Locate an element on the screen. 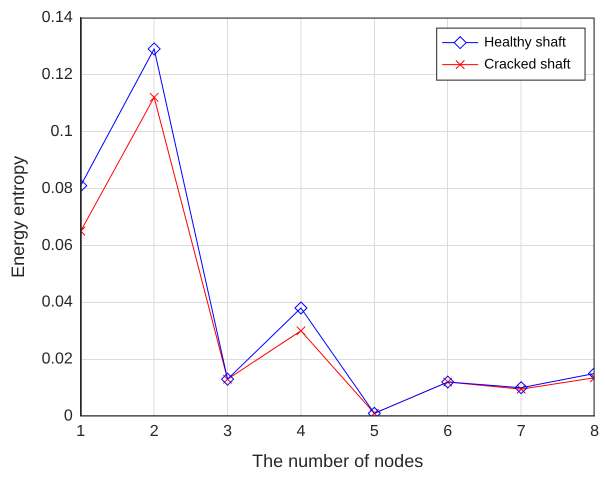  x-tick-label: 1 is located at coordinates (81, 431).